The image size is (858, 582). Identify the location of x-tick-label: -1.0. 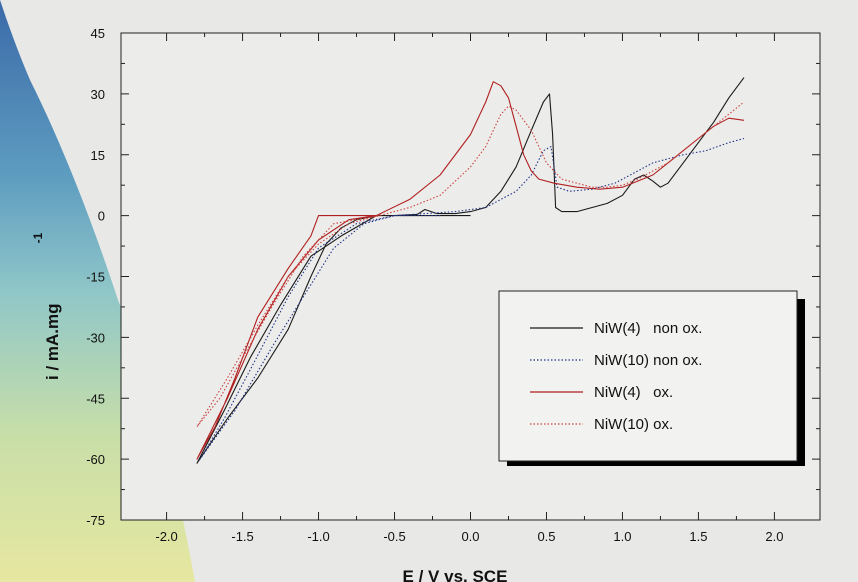
(318, 536).